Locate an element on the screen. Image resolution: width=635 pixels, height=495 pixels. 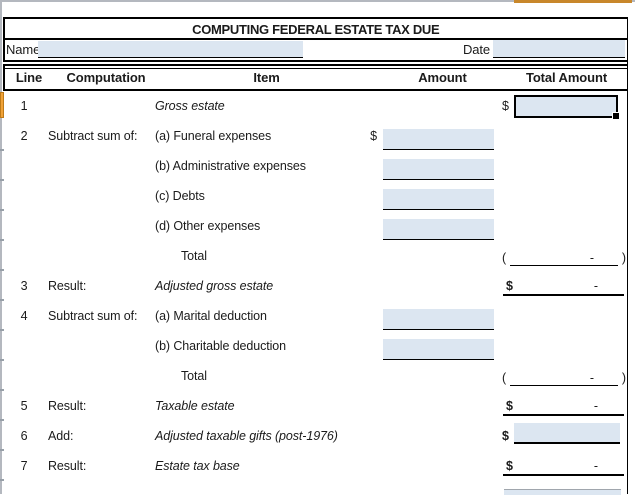
item-label: Adjusted taxable gifts (post-1976) is located at coordinates (246, 436).